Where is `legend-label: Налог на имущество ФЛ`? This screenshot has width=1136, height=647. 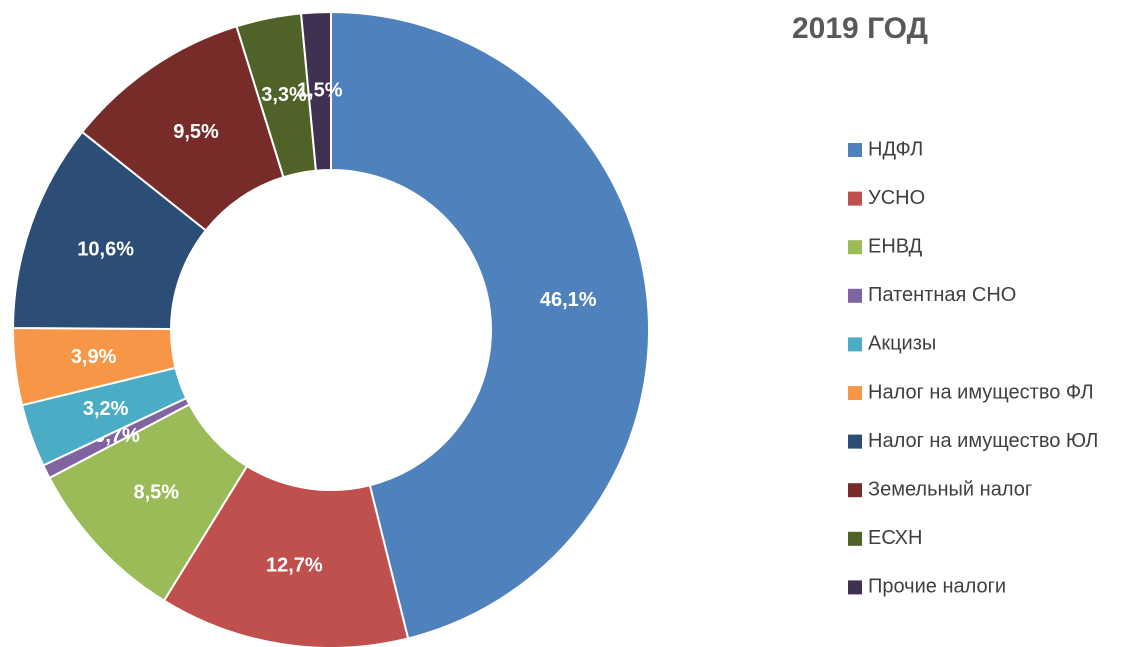
legend-label: Налог на имущество ФЛ is located at coordinates (981, 392).